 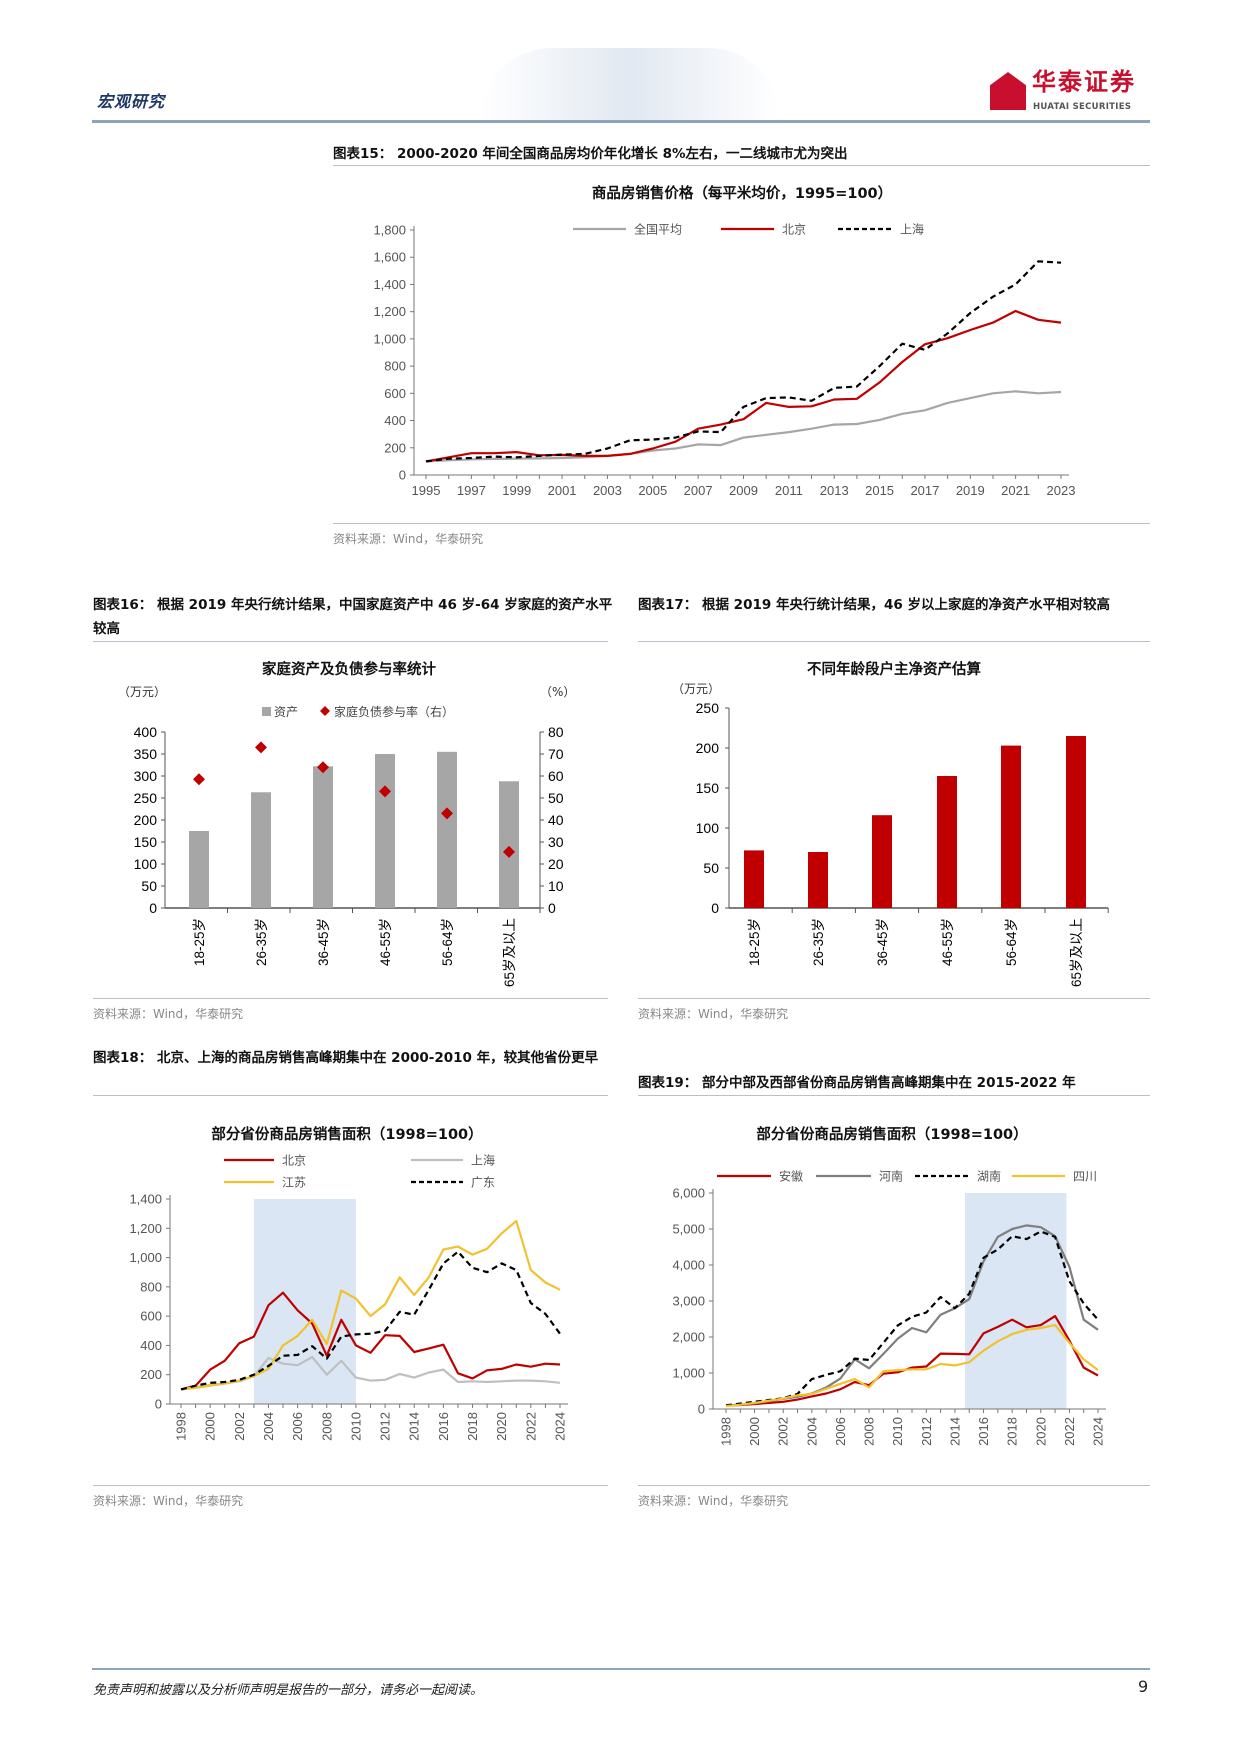 I want to click on category-label: 65岁及以上, so click(x=509, y=952).